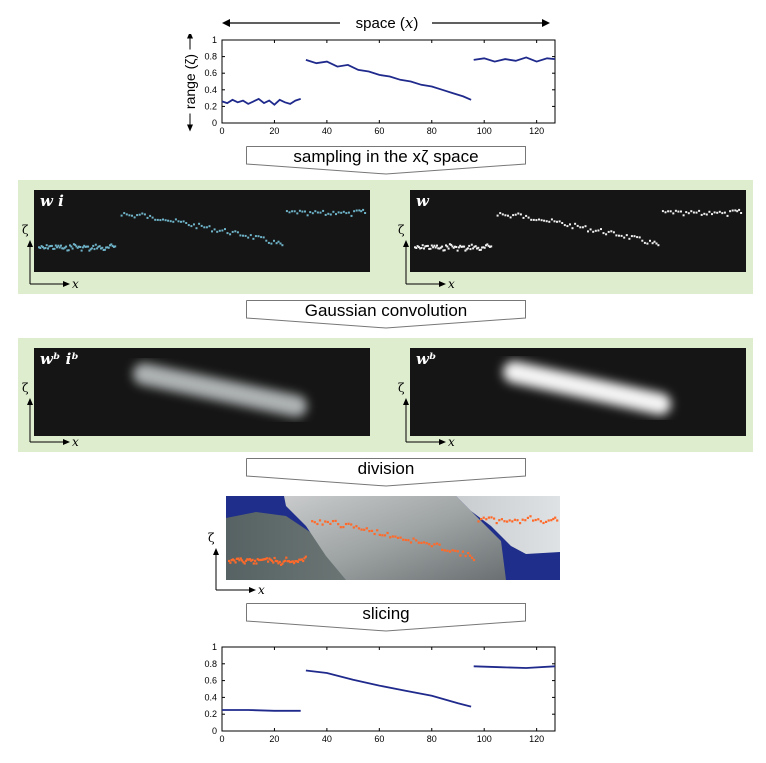 The height and width of the screenshot is (763, 766). What do you see at coordinates (261, 101) in the screenshot?
I see `series-line` at bounding box center [261, 101].